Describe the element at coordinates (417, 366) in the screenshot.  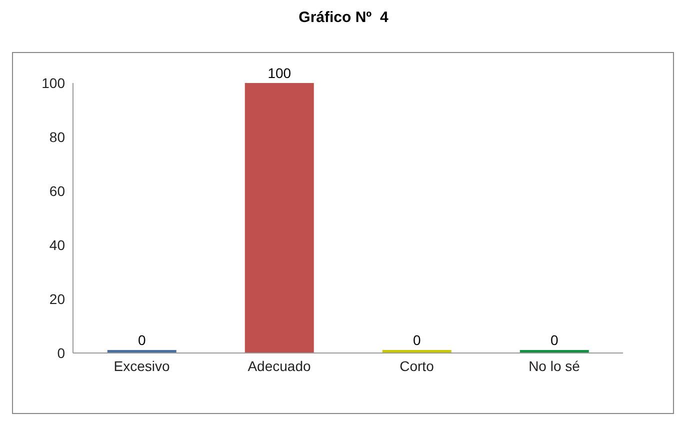
I see `x-tick-label: Corto` at that location.